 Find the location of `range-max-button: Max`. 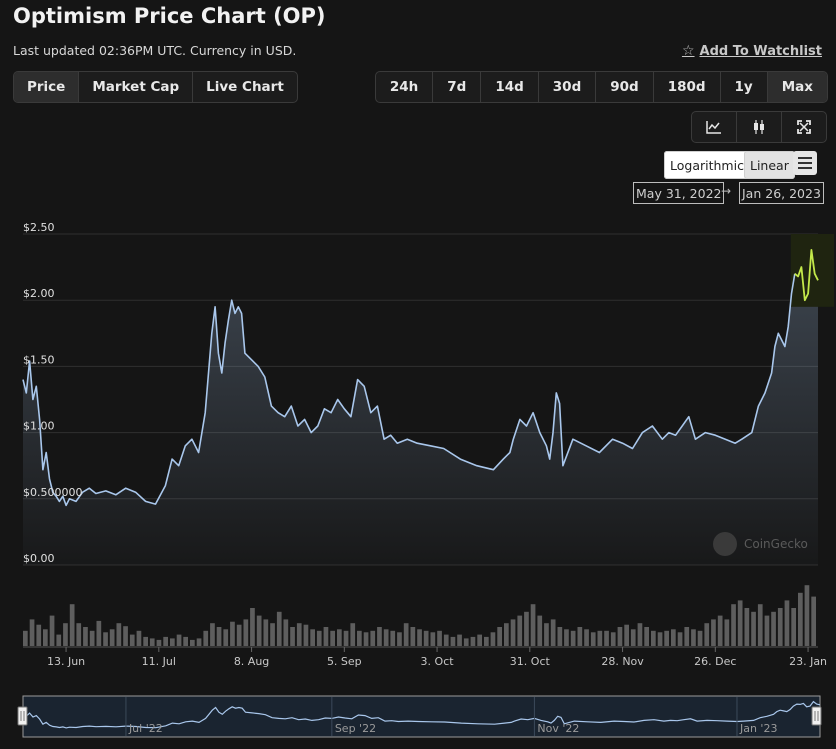

range-max-button: Max is located at coordinates (797, 87).